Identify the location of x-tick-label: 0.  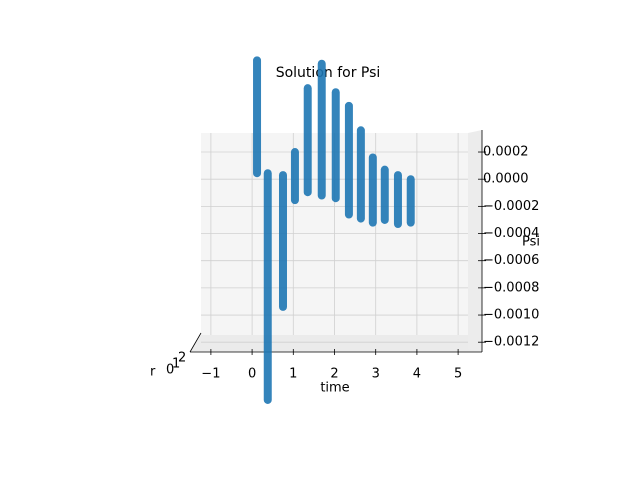
(252, 374).